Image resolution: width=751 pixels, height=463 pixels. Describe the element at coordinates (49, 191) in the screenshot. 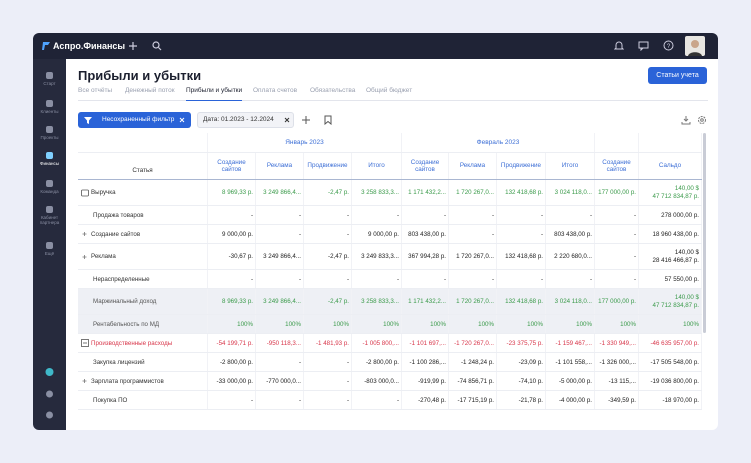

I see `sidebar-label: Команда` at that location.